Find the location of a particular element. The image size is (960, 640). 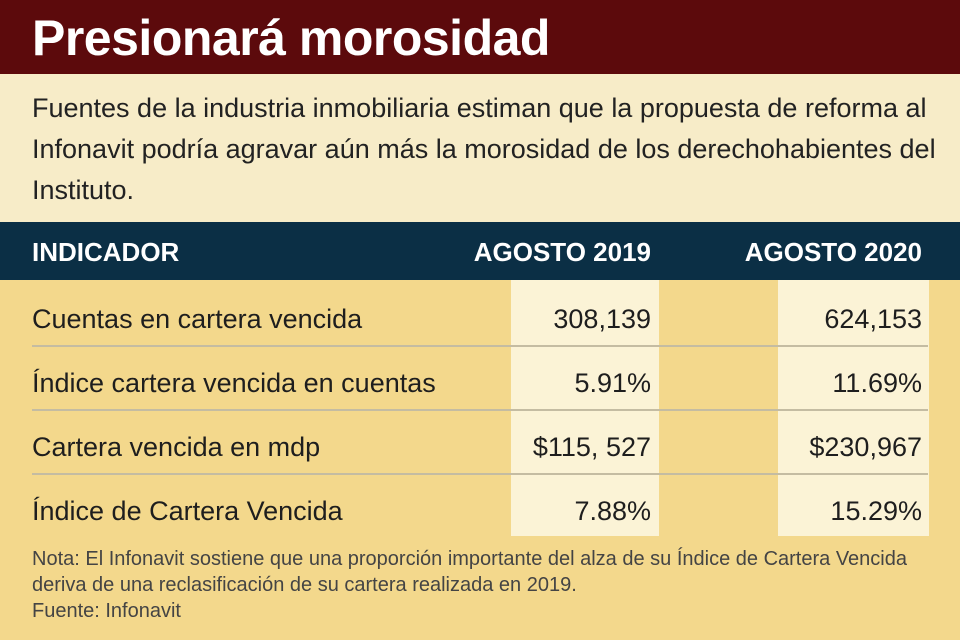

row-label: Cartera vencida en mdp is located at coordinates (176, 447).